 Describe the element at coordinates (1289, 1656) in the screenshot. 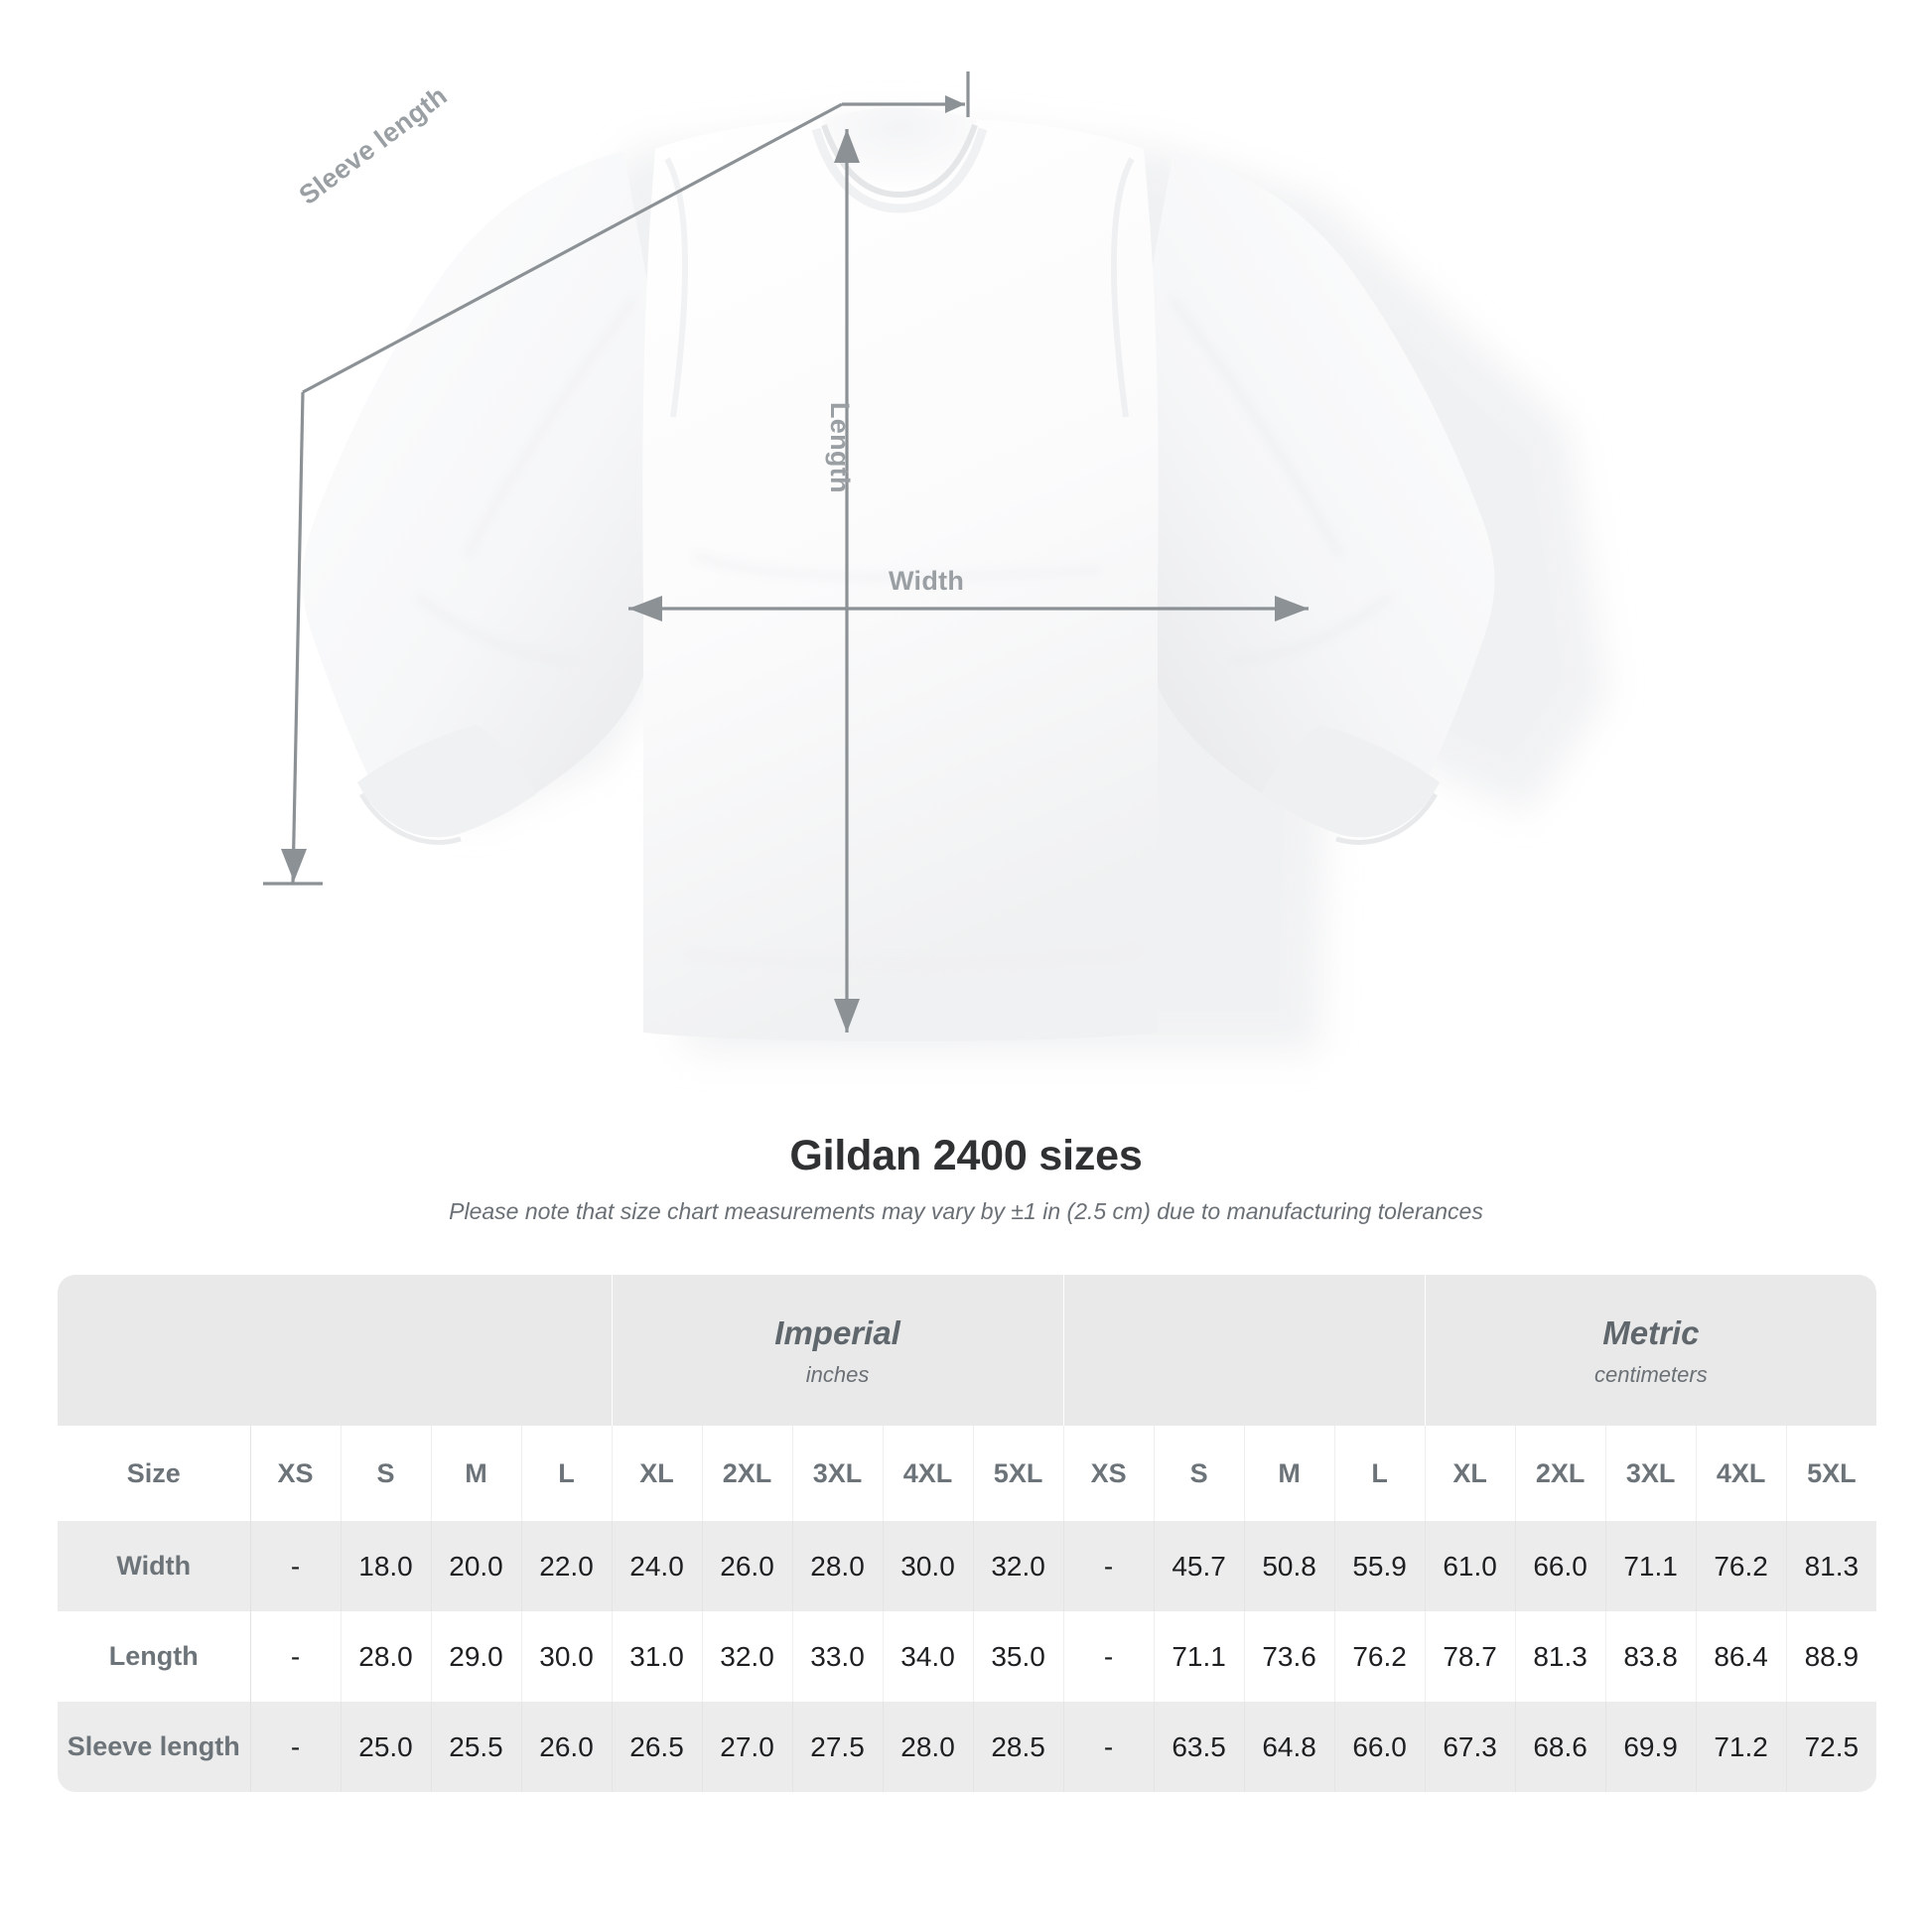

I see `cell-length-metric-m: 73.6` at that location.